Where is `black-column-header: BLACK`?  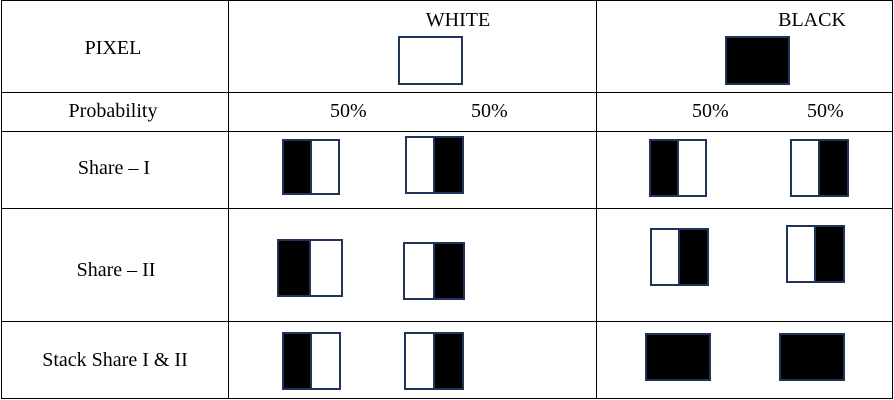 black-column-header: BLACK is located at coordinates (812, 20).